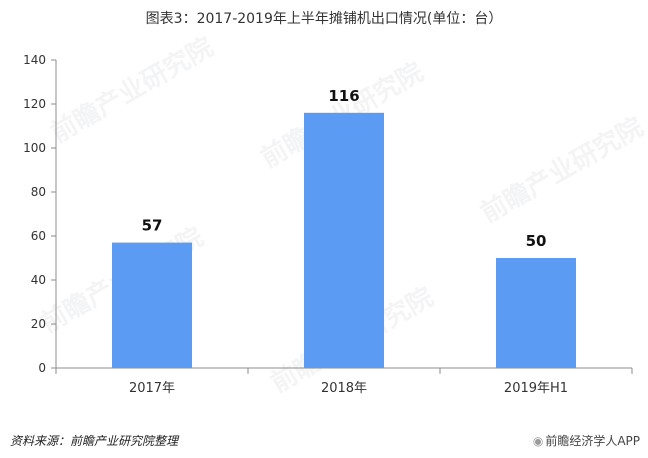 This screenshot has width=648, height=458. Describe the element at coordinates (538, 441) in the screenshot. I see `bird-logo-icon: ◉` at that location.